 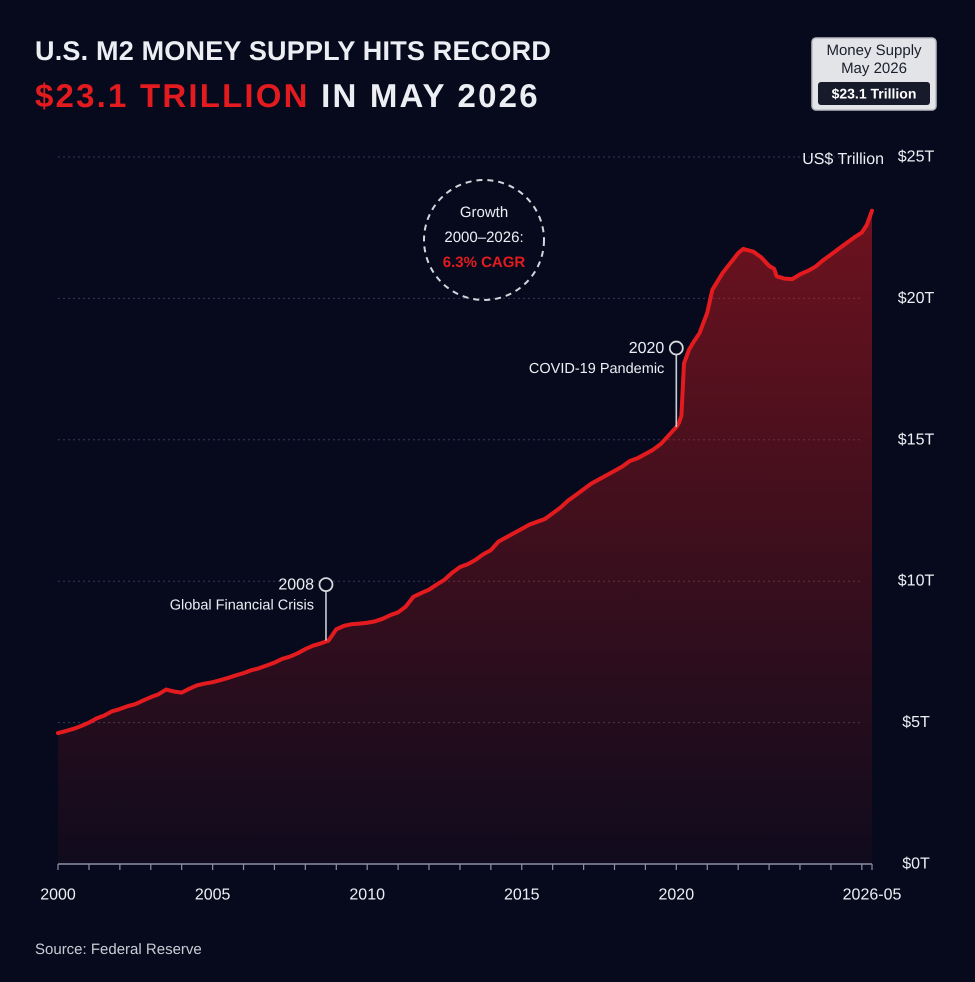 I want to click on y-tick-label: $20T, so click(x=916, y=298).